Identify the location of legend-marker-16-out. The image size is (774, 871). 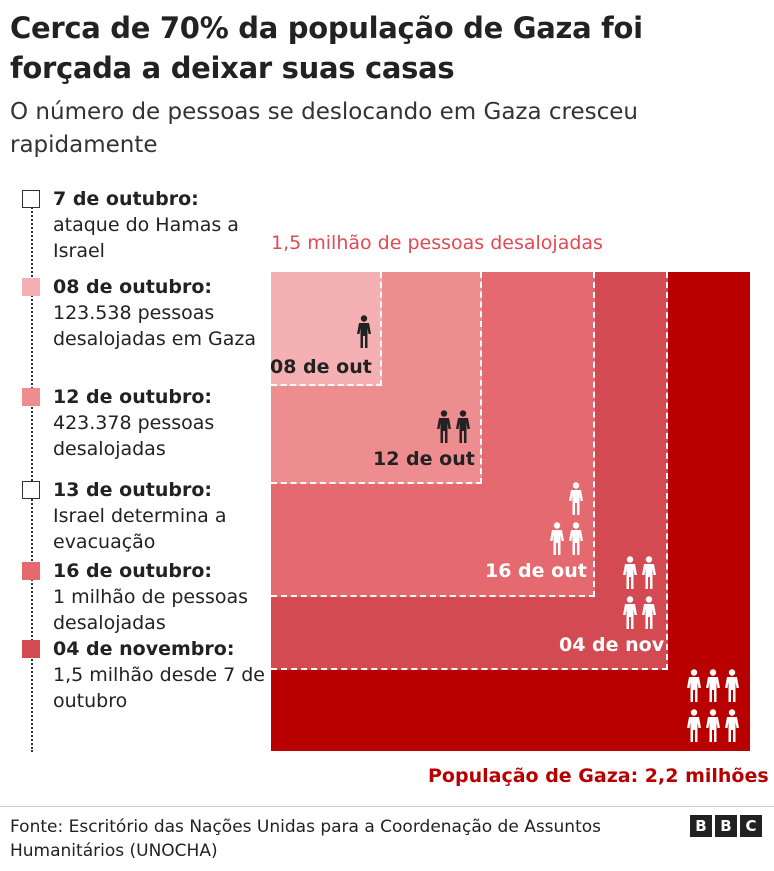
(31, 571).